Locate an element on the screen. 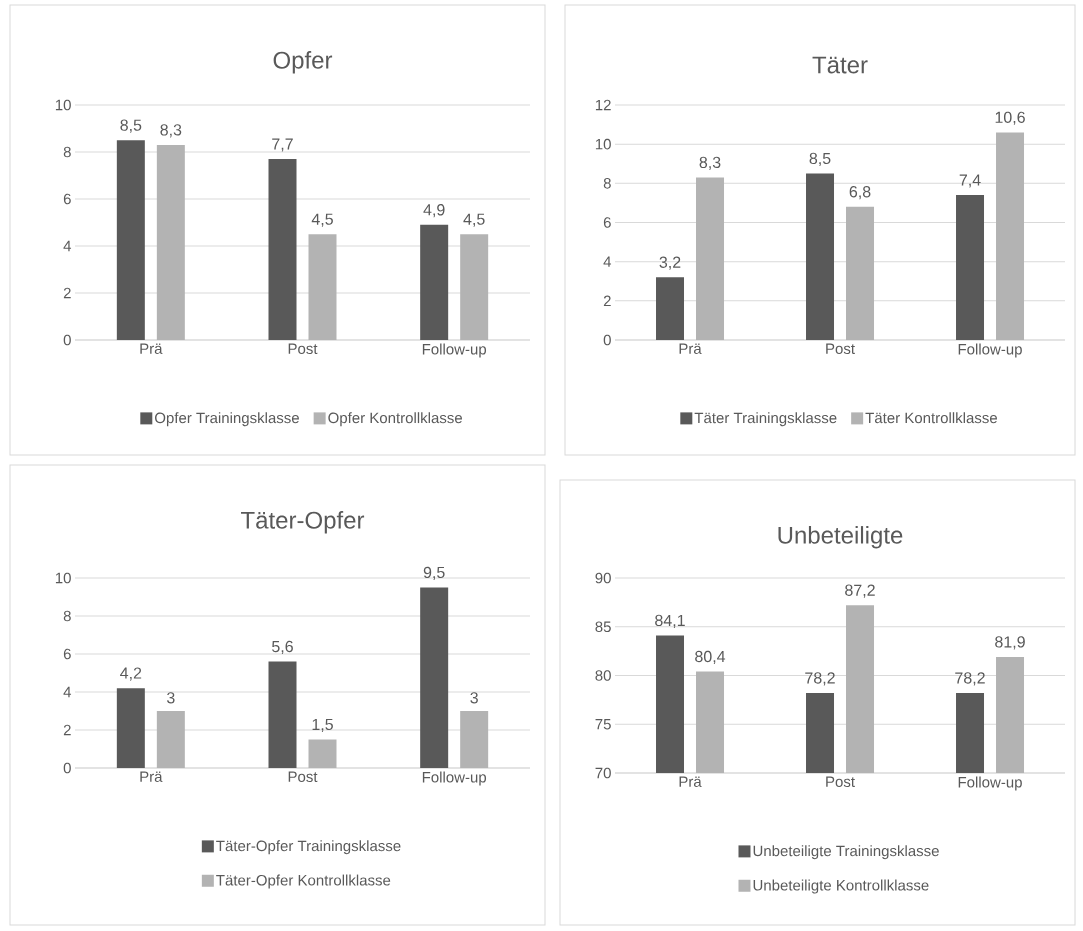 Image resolution: width=1083 pixels, height=931 pixels. data-label: 9,5 is located at coordinates (434, 573).